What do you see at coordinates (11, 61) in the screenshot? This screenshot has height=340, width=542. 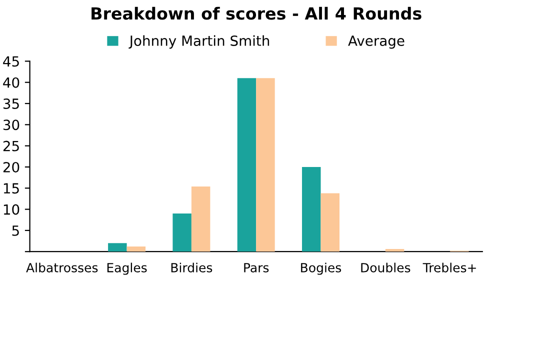 I see `y-tick-label: 45` at bounding box center [11, 61].